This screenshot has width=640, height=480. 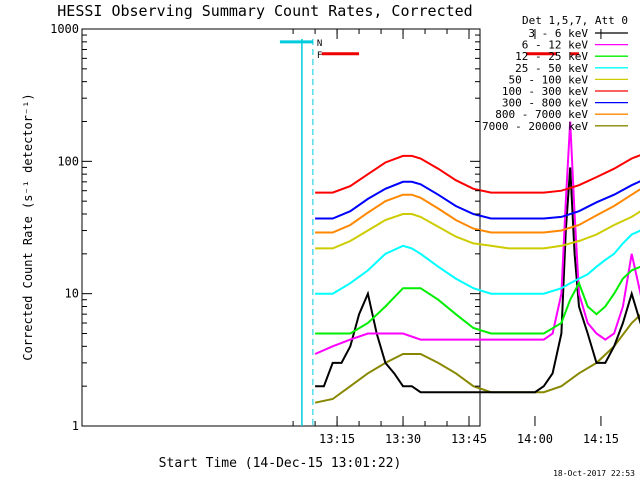 I want to click on legend-entry-label: 50 - 100 keV, so click(x=549, y=79).